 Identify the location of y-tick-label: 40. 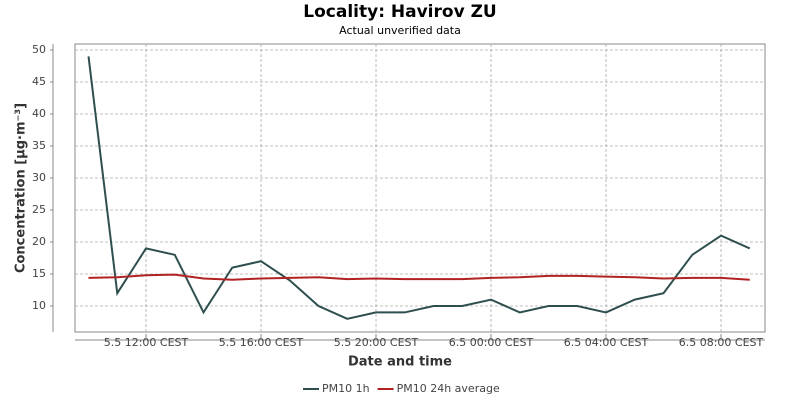
(39, 113).